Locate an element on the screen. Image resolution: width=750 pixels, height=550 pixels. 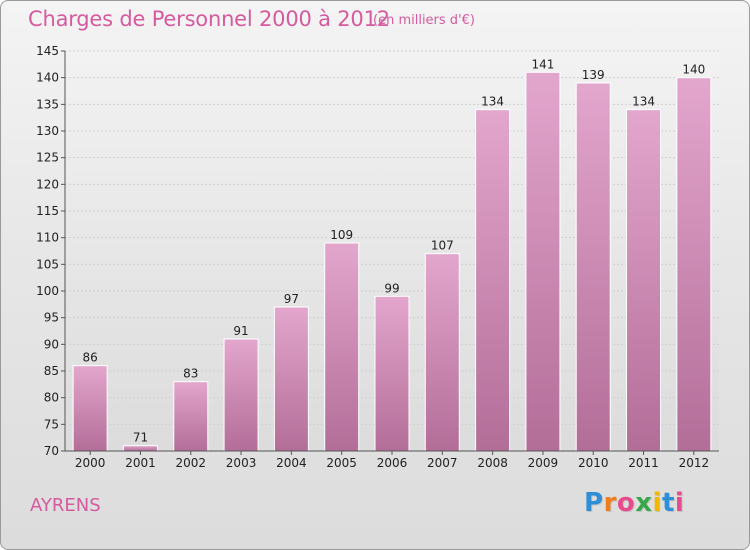
commune-name: AYRENS is located at coordinates (65, 505).